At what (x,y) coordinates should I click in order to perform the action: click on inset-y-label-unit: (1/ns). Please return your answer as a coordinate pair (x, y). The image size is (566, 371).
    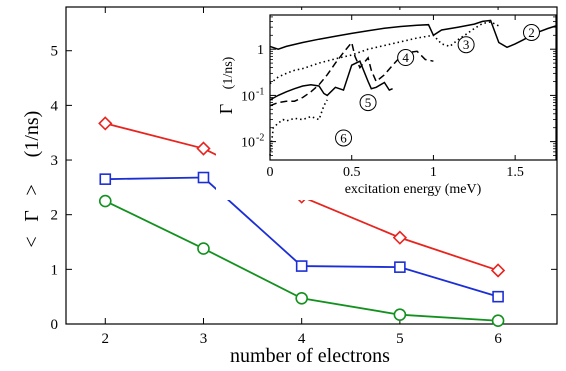
    Looking at the image, I should click on (228, 72).